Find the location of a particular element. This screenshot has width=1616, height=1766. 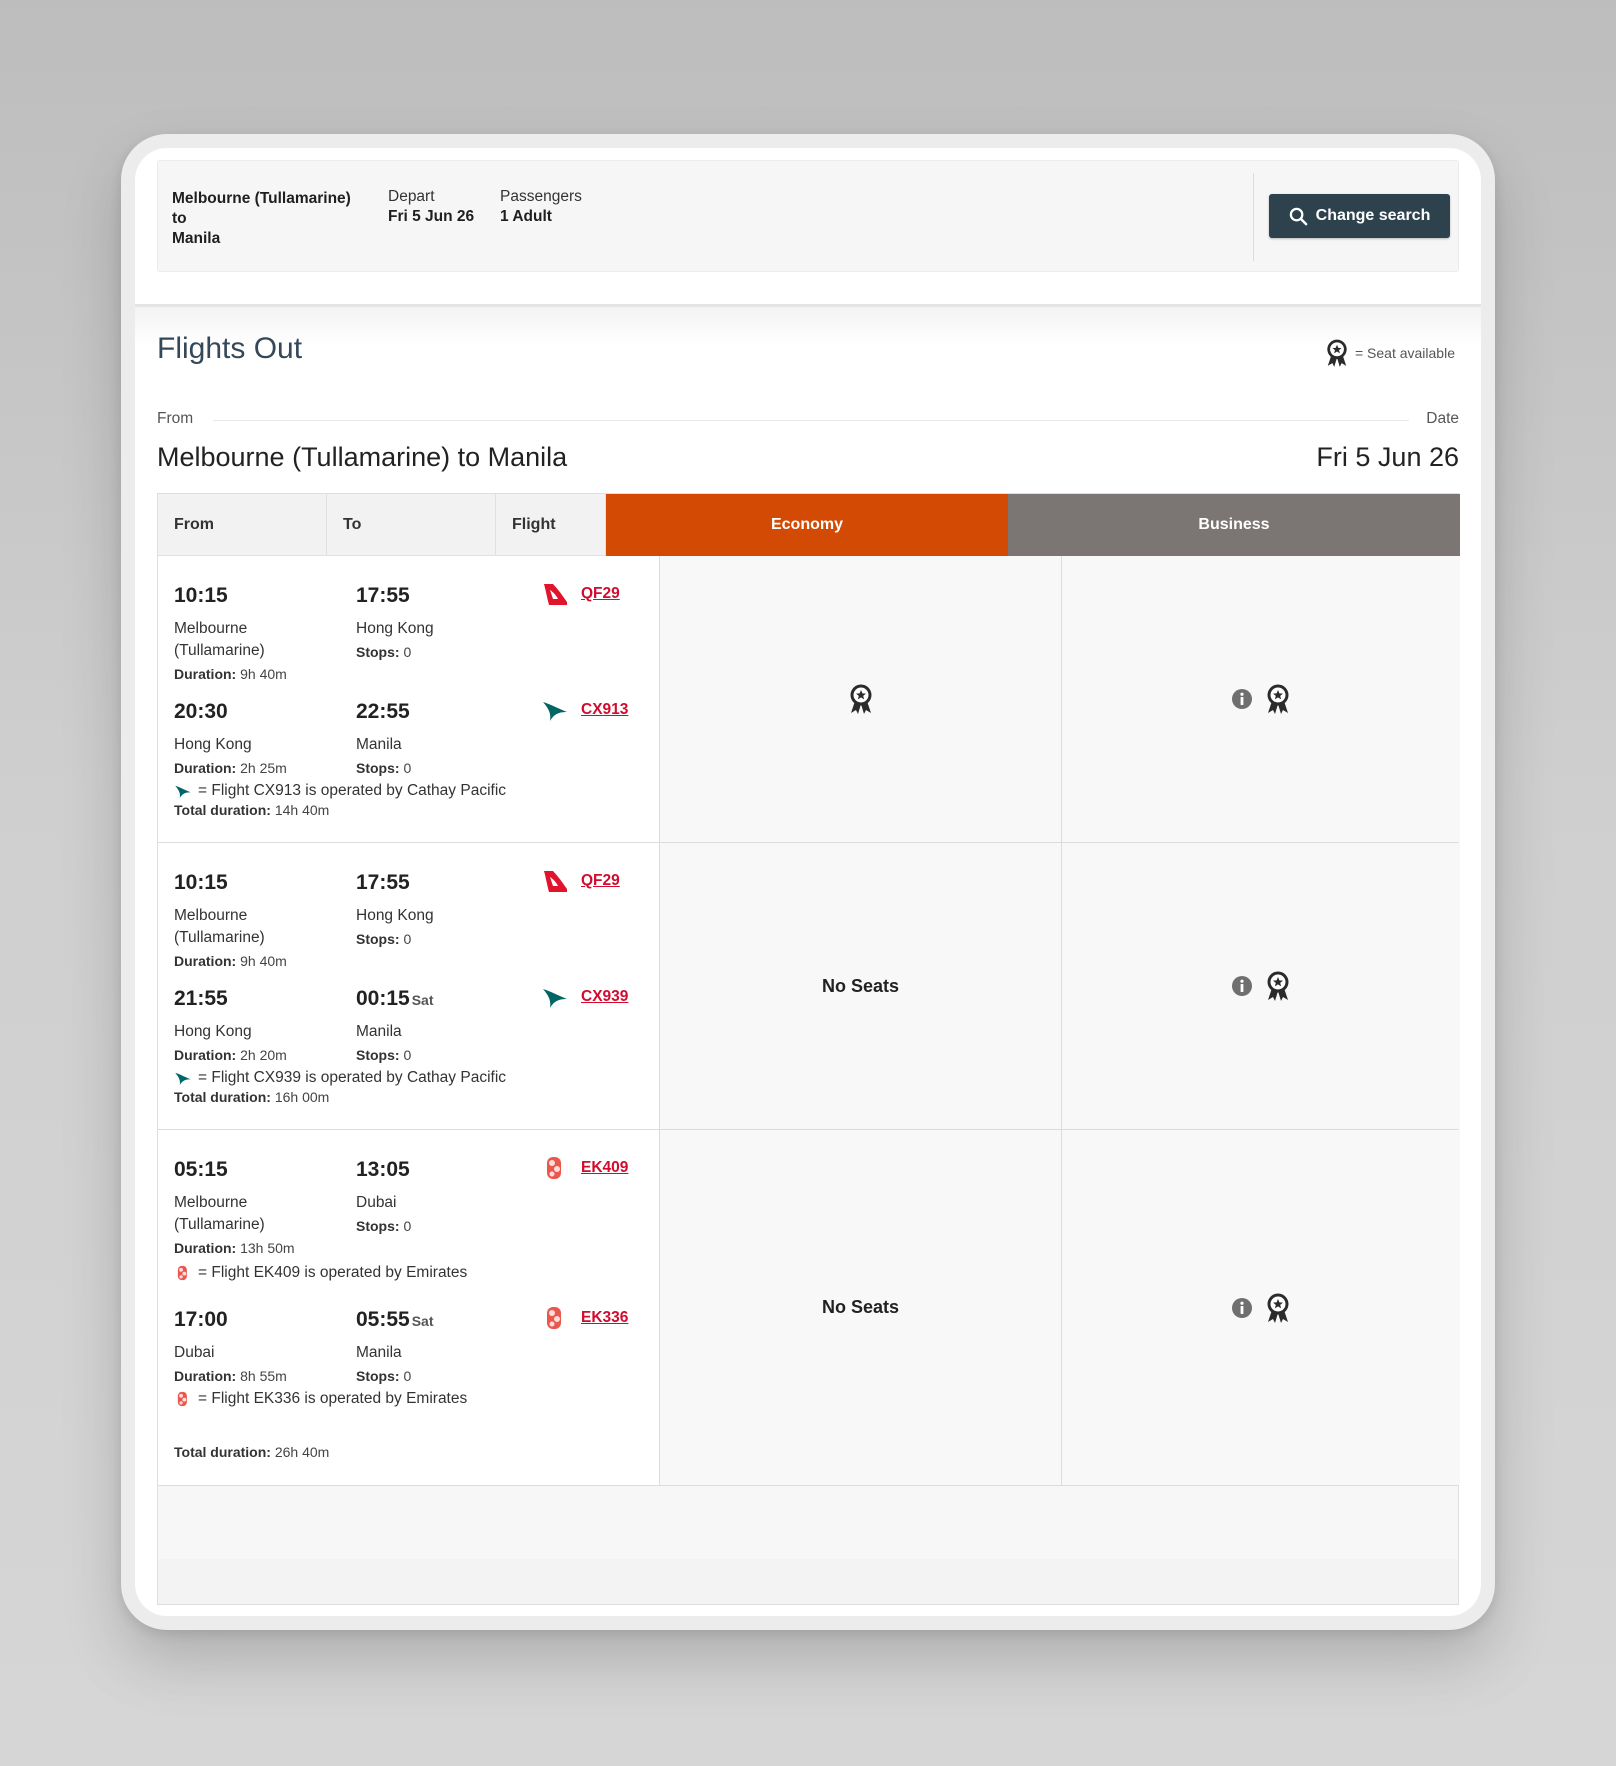

arrival-day: Sat is located at coordinates (422, 1000).